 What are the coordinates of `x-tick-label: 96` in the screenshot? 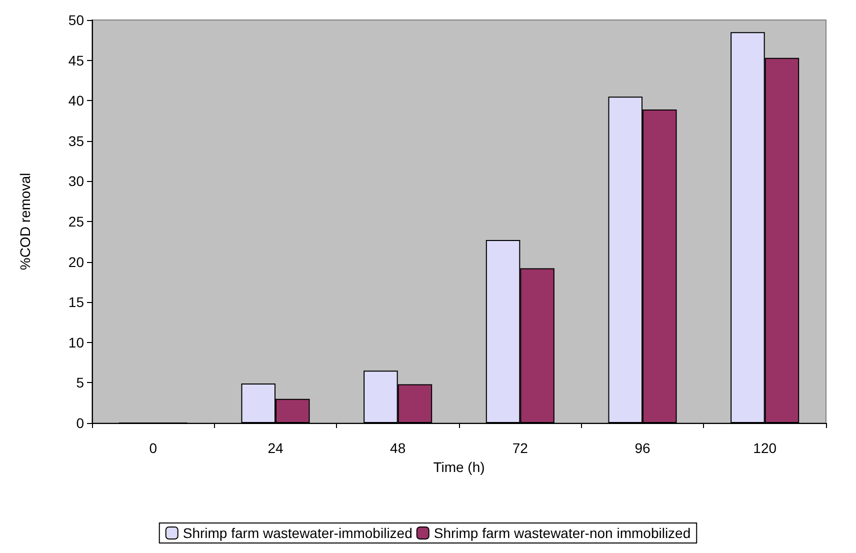 It's located at (642, 448).